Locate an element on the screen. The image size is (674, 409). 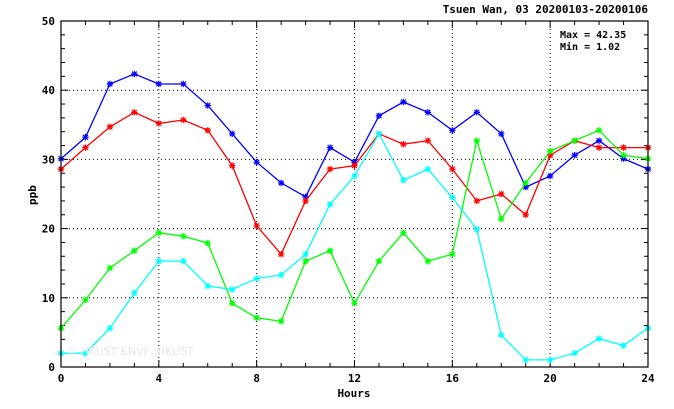
x-tick-label: 24 is located at coordinates (648, 378).